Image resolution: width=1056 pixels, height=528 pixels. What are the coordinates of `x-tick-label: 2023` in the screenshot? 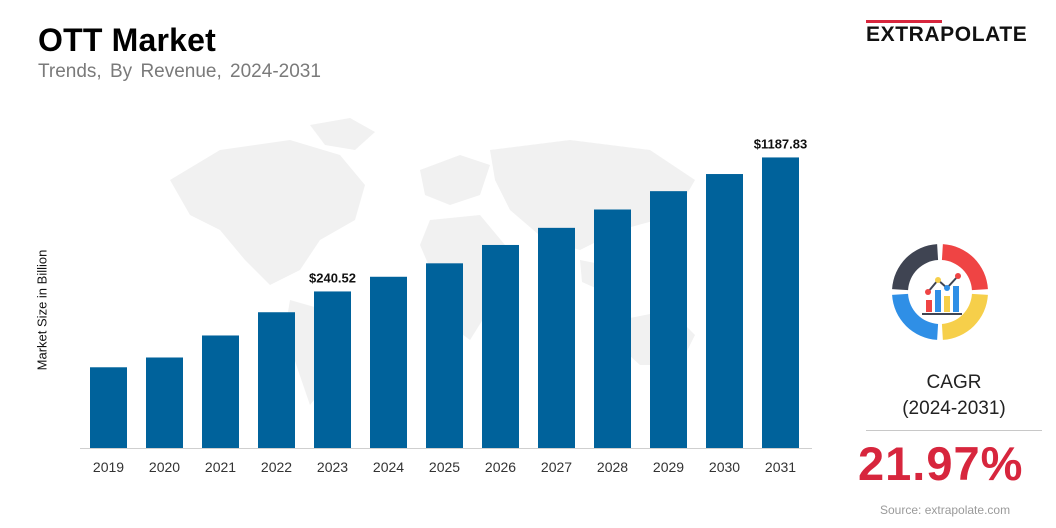 It's located at (332, 467).